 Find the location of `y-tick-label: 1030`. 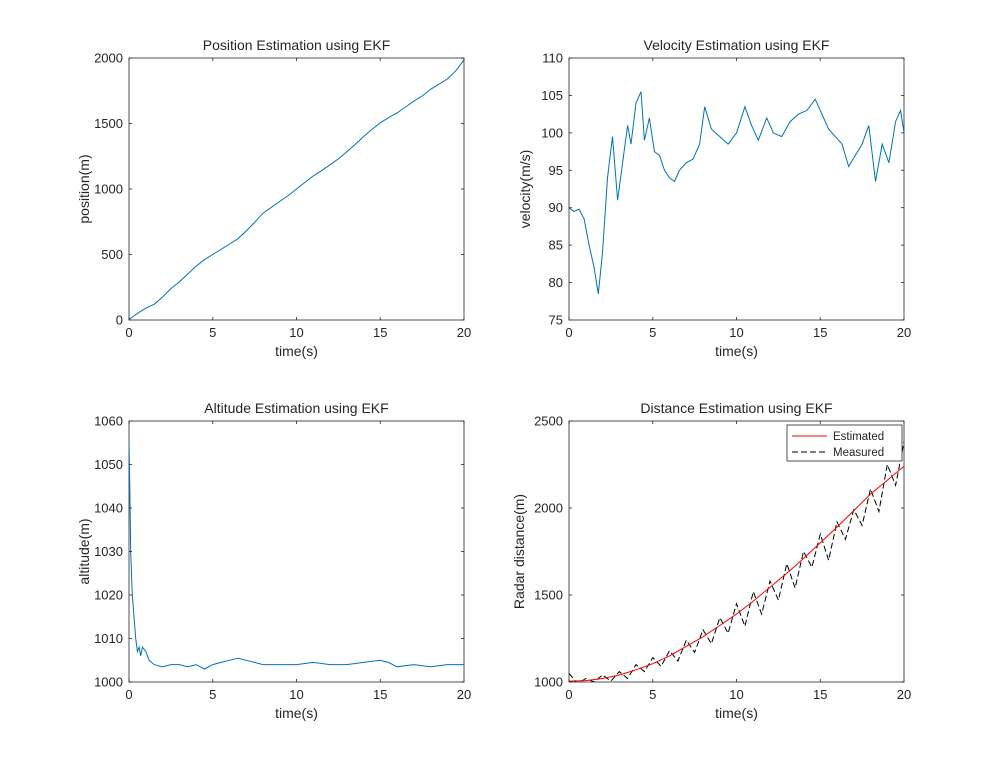

y-tick-label: 1030 is located at coordinates (108, 551).